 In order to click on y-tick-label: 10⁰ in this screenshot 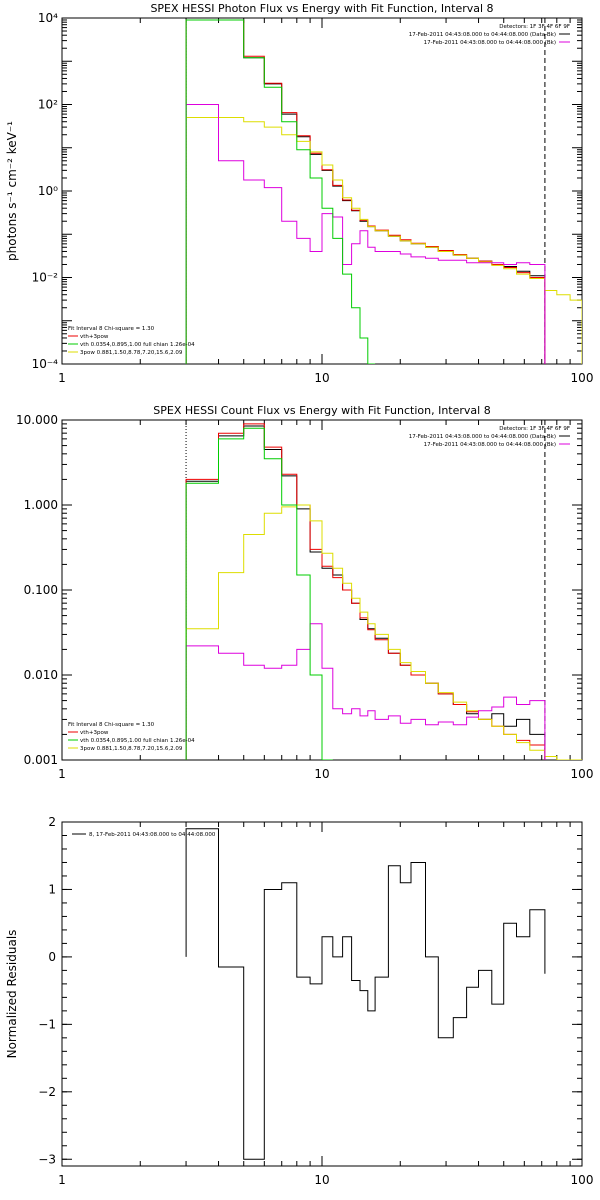, I will do `click(48, 191)`.